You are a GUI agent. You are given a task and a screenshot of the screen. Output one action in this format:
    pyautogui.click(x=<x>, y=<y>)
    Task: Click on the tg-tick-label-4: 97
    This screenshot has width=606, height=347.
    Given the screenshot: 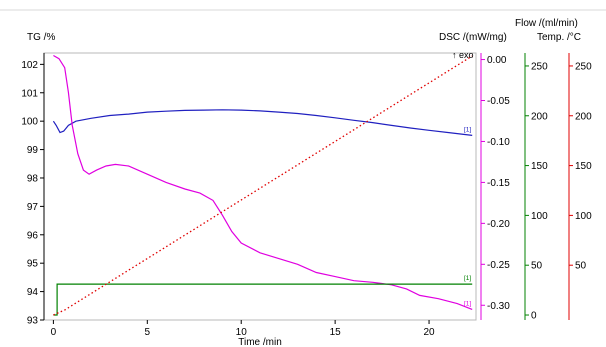 What is the action you would take?
    pyautogui.click(x=33, y=207)
    